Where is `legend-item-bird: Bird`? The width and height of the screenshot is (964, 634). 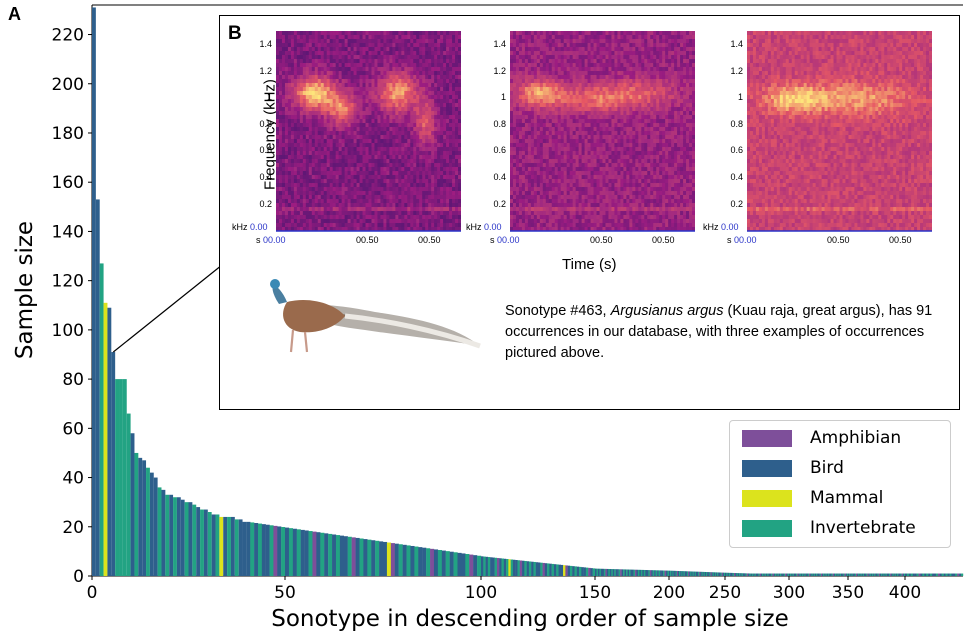 legend-item-bird: Bird is located at coordinates (793, 468).